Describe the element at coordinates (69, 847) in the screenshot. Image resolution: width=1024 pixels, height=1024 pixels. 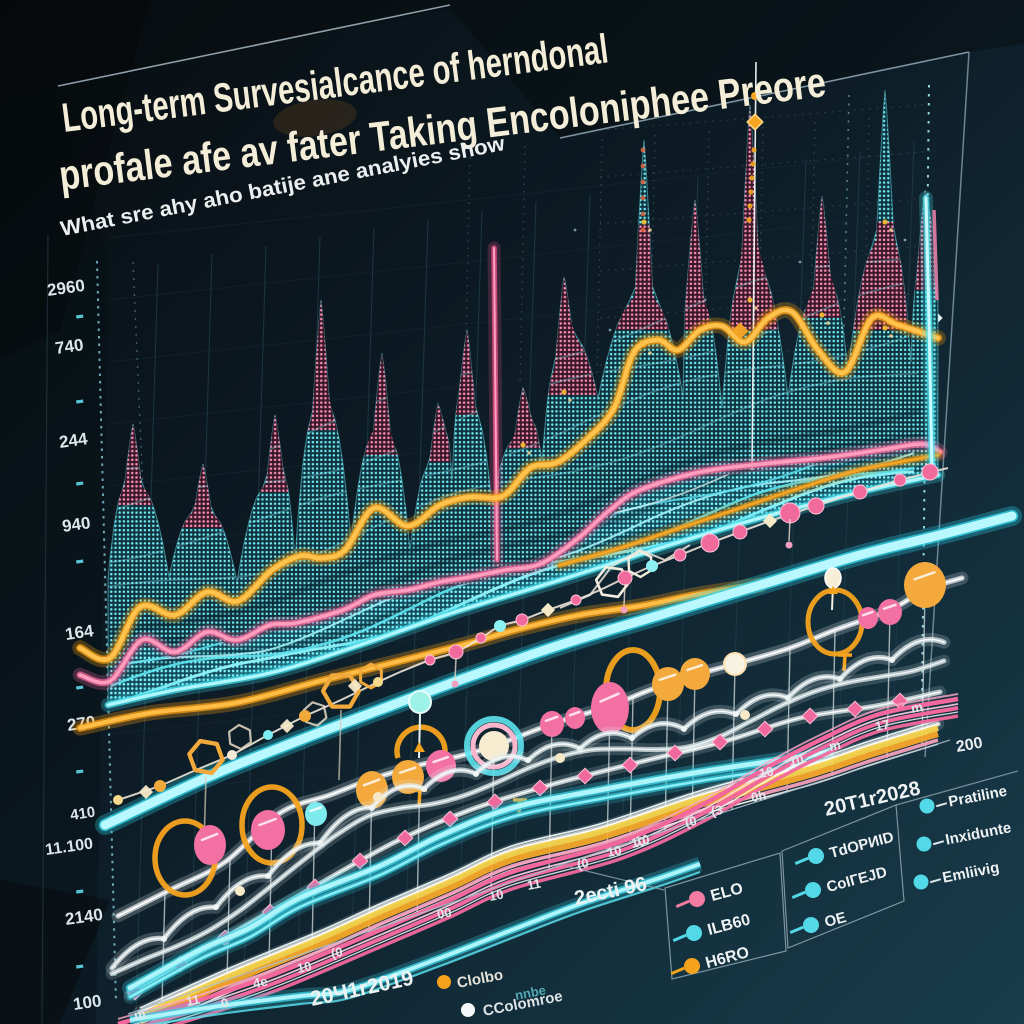
I see `svg-text: 11.100` at that location.